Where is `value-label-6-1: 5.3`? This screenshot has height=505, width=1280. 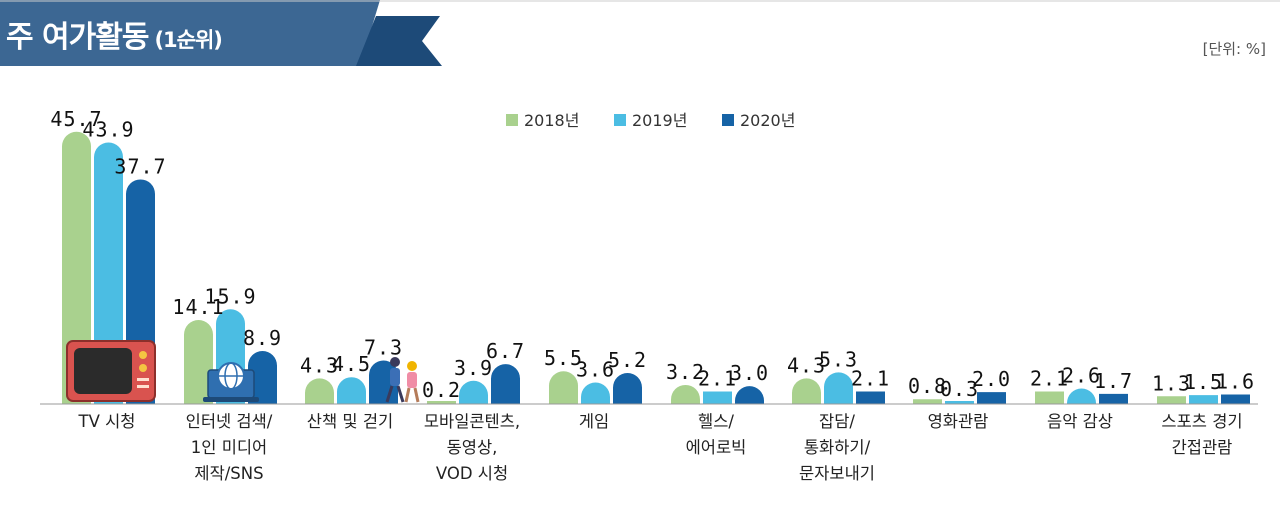 value-label-6-1: 5.3 is located at coordinates (838, 359).